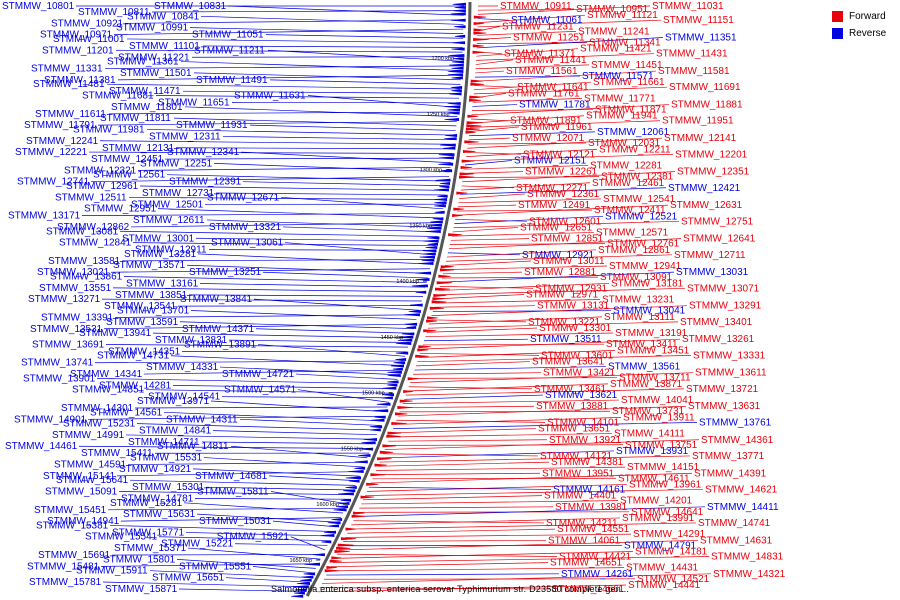  Describe the element at coordinates (41, 446) in the screenshot. I see `reverse-gene-label: STMMW_14461` at that location.